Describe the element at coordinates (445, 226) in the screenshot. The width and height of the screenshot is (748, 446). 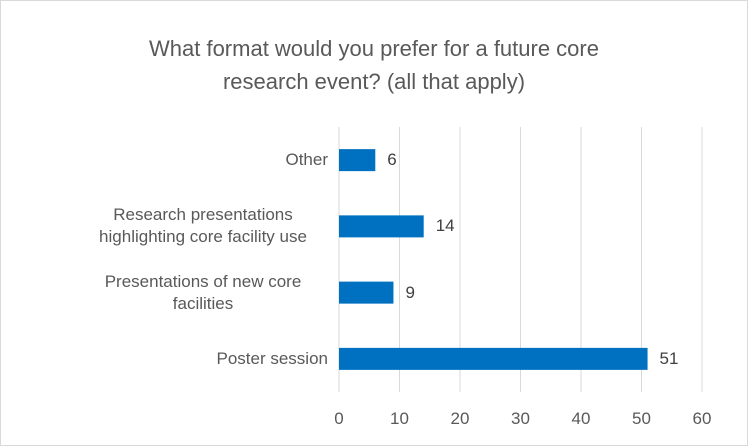
I see `data-label: 14` at that location.